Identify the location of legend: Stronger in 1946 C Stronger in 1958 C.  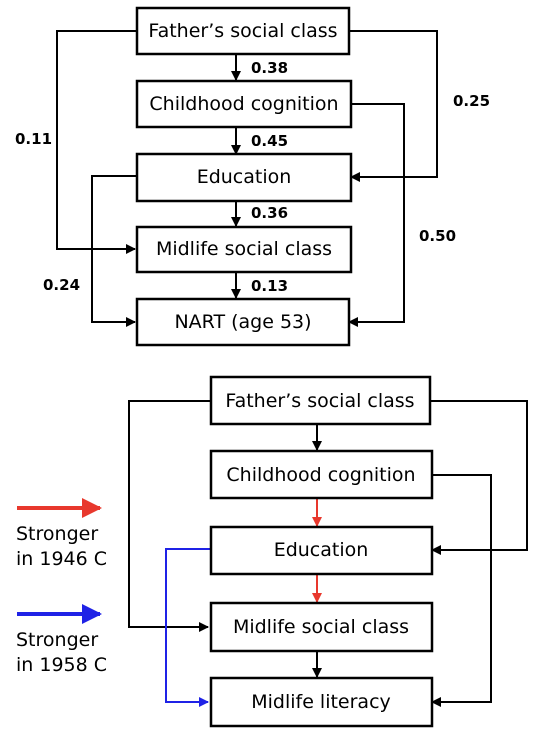
(61, 592).